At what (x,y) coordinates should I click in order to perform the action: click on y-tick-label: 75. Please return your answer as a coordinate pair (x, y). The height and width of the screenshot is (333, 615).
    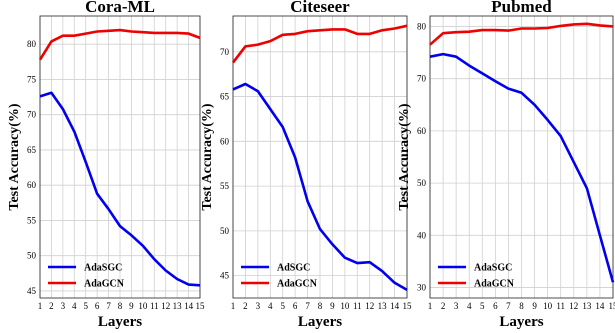
    Looking at the image, I should click on (32, 79).